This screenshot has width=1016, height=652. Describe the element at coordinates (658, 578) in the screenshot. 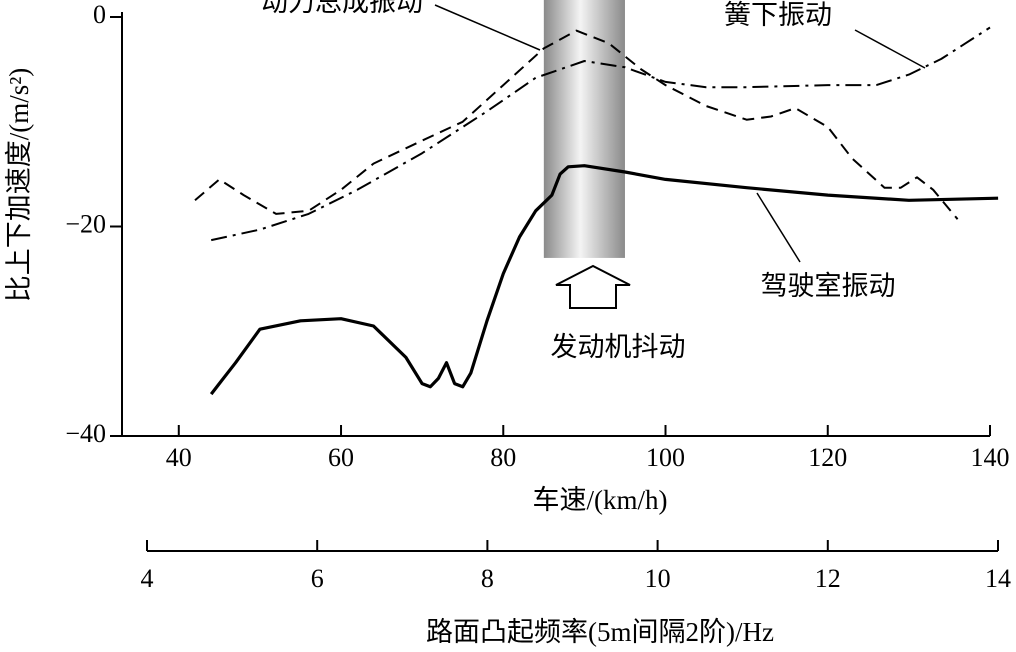

I see `x2-tick-label: 10` at that location.